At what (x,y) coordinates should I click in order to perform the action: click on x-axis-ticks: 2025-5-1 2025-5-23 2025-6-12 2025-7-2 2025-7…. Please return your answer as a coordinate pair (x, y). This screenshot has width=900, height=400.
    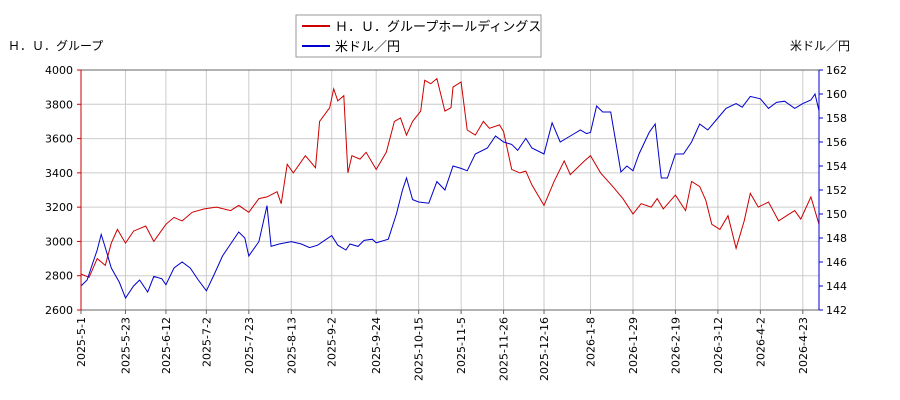
    Looking at the image, I should click on (442, 345).